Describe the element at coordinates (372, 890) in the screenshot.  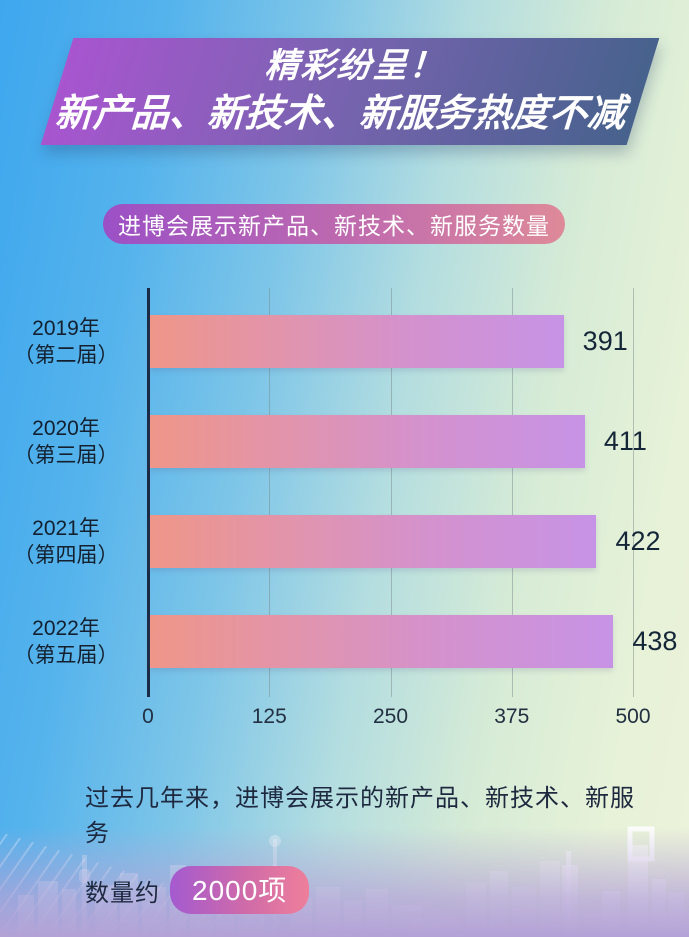
I see `footer-text-line-2: 数量约 2000项` at that location.